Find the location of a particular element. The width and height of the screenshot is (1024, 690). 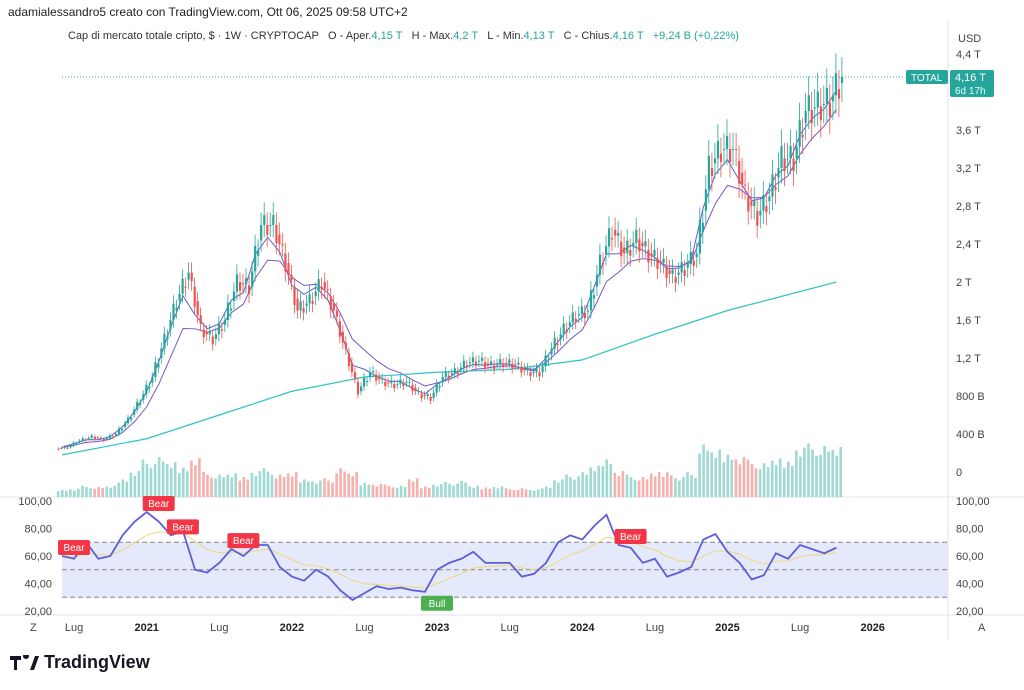

volume-bars is located at coordinates (449, 470).